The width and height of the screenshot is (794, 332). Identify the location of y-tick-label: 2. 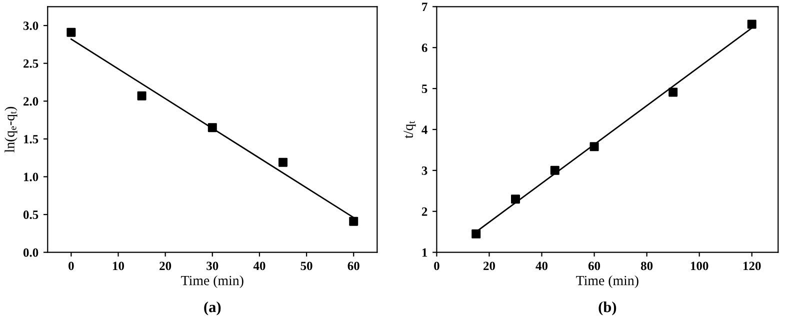
(425, 211).